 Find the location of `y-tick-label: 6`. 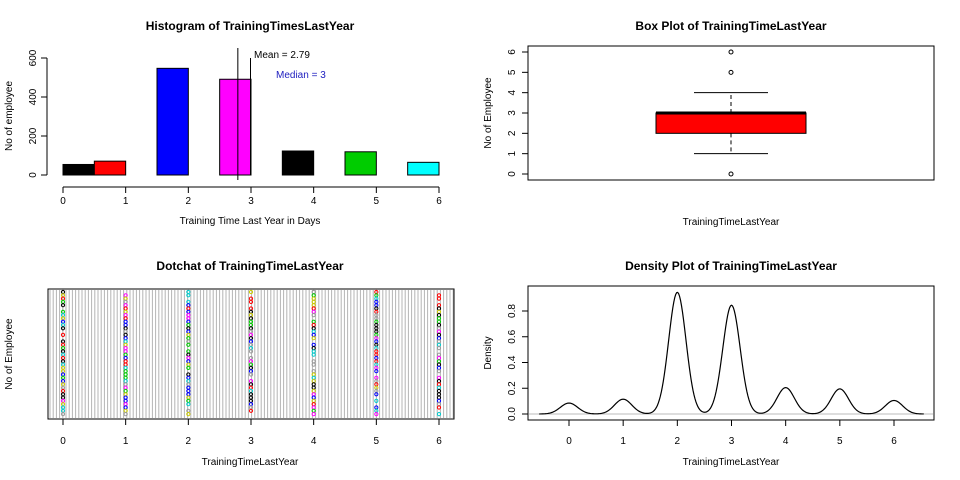

y-tick-label: 6 is located at coordinates (512, 52).